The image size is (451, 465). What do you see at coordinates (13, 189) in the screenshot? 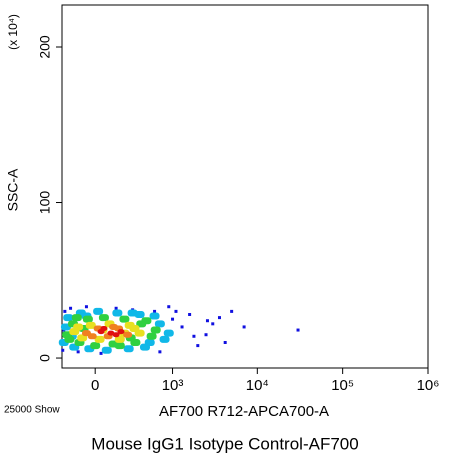
I see `y-axis-label: SSC-A` at bounding box center [13, 189].